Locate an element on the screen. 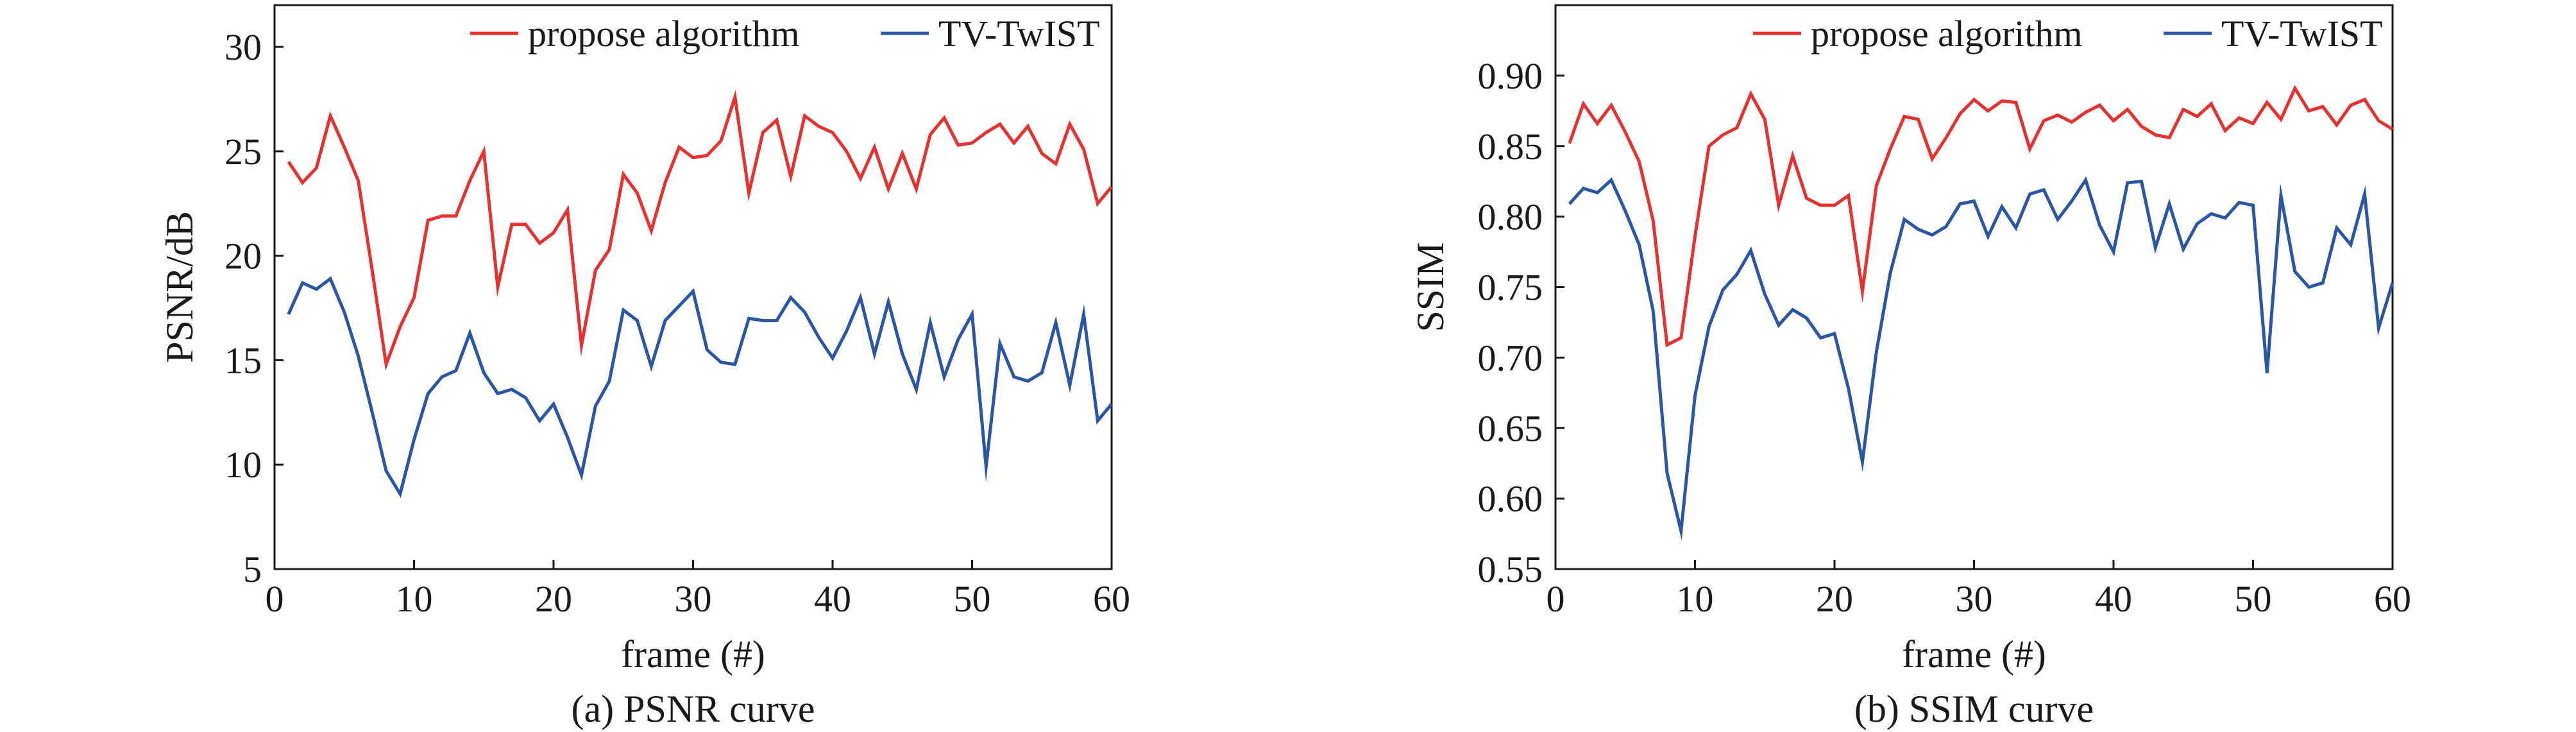 The image size is (2576, 732). psnr-y-axis-title: PSNR/dB is located at coordinates (179, 287).